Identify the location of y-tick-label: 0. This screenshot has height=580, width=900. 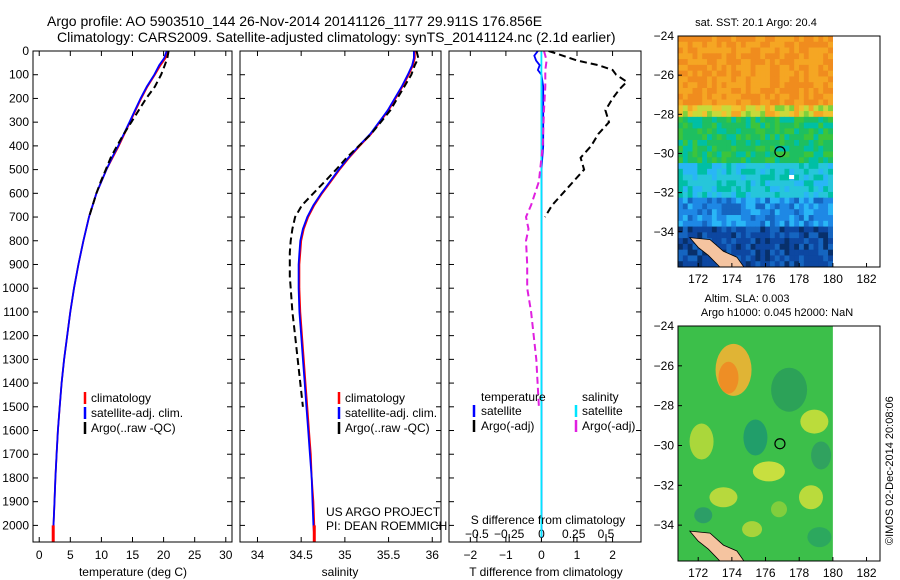
(25, 51).